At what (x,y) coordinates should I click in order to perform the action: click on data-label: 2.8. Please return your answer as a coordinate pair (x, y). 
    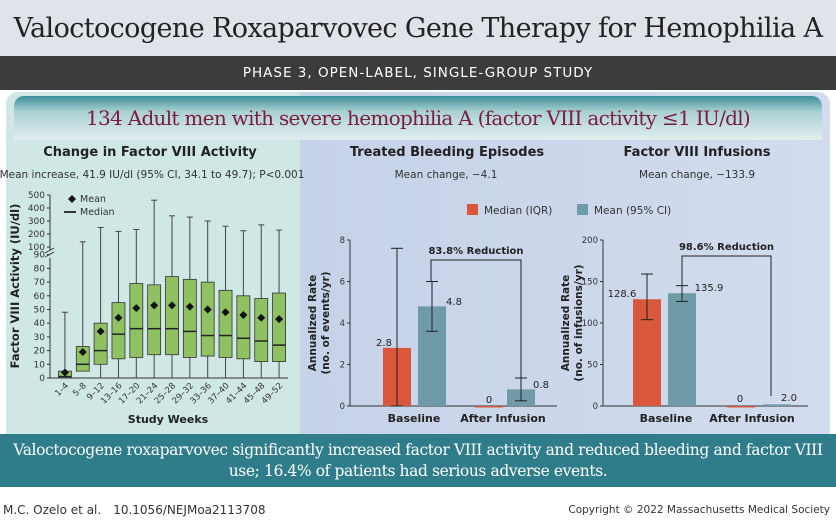
    Looking at the image, I should click on (384, 343).